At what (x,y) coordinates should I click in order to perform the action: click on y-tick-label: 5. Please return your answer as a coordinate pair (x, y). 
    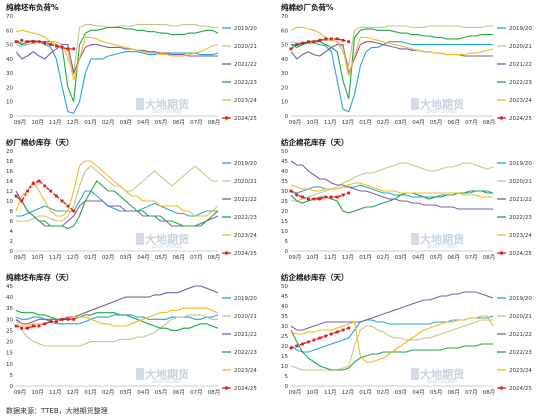
    Looking at the image, I should click on (287, 377).